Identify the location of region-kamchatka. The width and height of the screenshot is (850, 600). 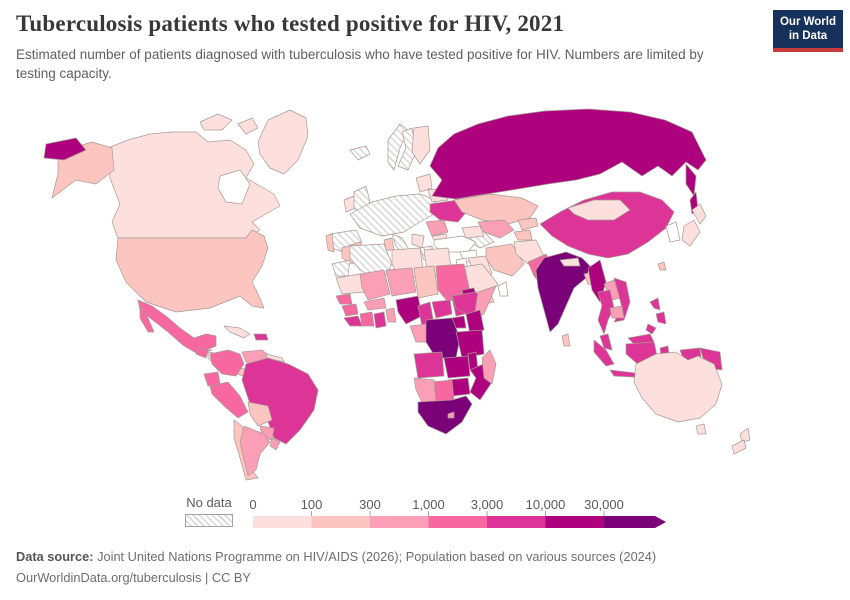
(691, 180).